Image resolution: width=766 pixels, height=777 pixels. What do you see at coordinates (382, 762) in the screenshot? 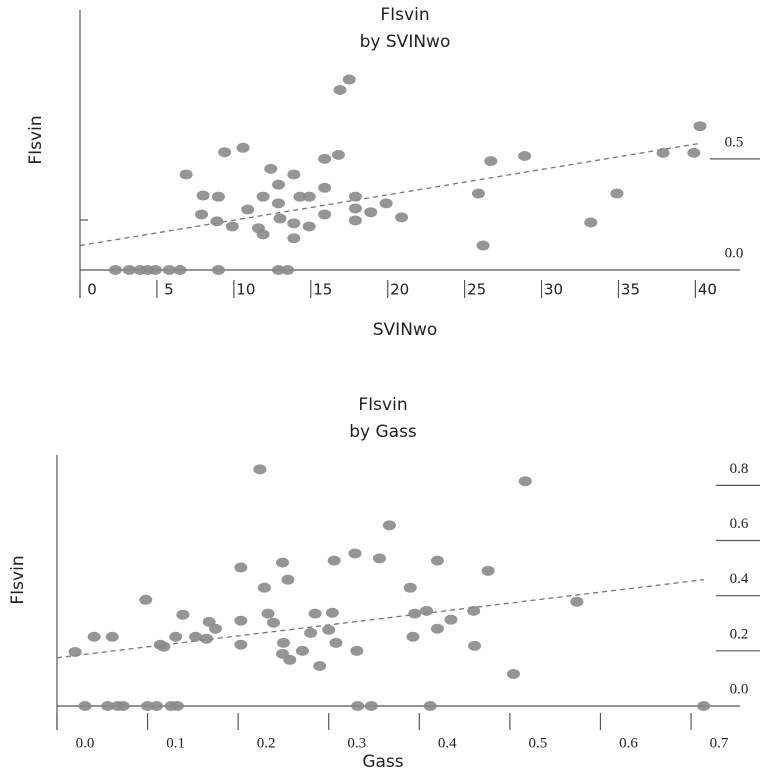
I see `x-axis-title: Gass` at bounding box center [382, 762].